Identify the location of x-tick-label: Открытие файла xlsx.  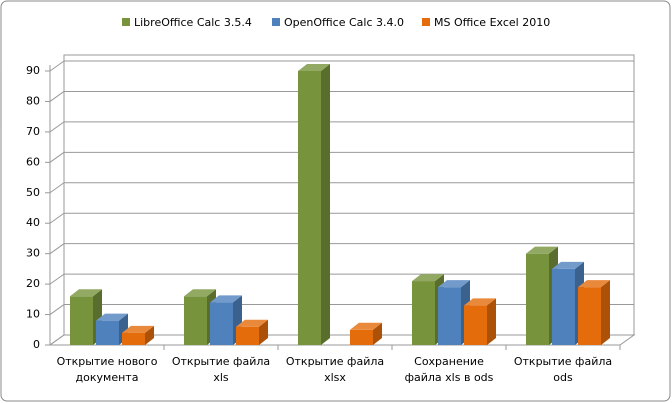
(335, 369).